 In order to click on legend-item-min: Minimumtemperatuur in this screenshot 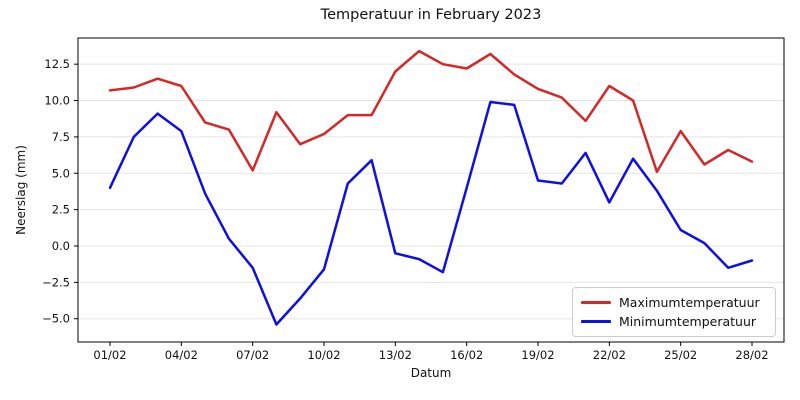, I will do `click(674, 321)`.